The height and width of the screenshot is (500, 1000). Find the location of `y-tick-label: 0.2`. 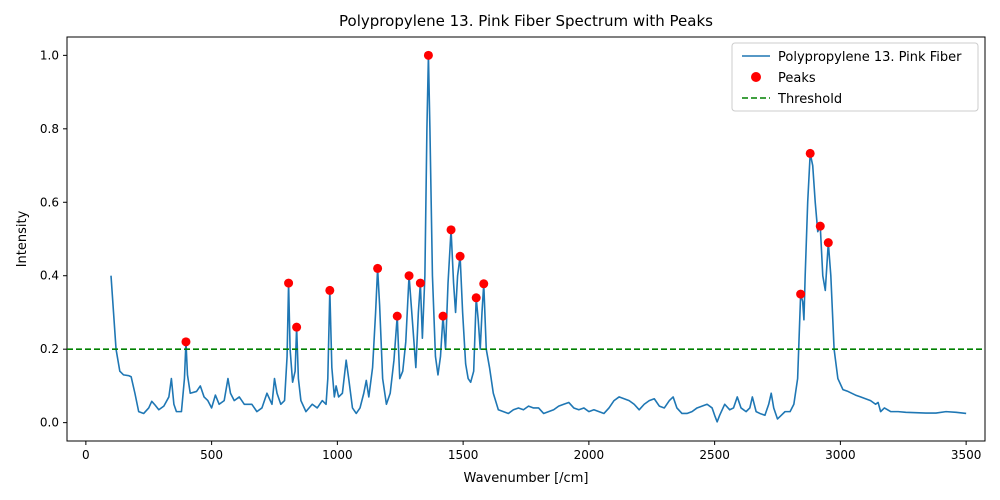

y-tick-label: 0.2 is located at coordinates (49, 349).